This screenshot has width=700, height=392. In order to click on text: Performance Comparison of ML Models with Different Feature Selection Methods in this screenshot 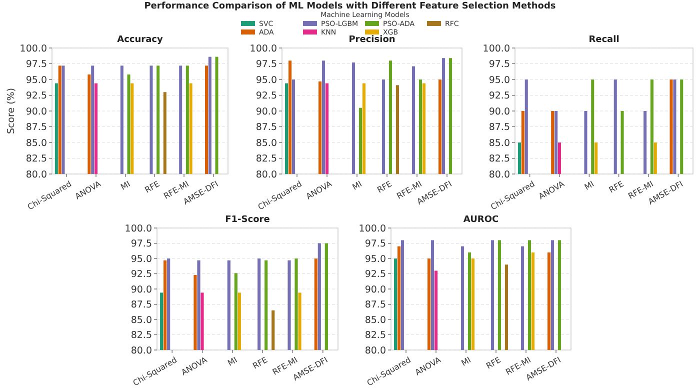, I will do `click(350, 7)`.